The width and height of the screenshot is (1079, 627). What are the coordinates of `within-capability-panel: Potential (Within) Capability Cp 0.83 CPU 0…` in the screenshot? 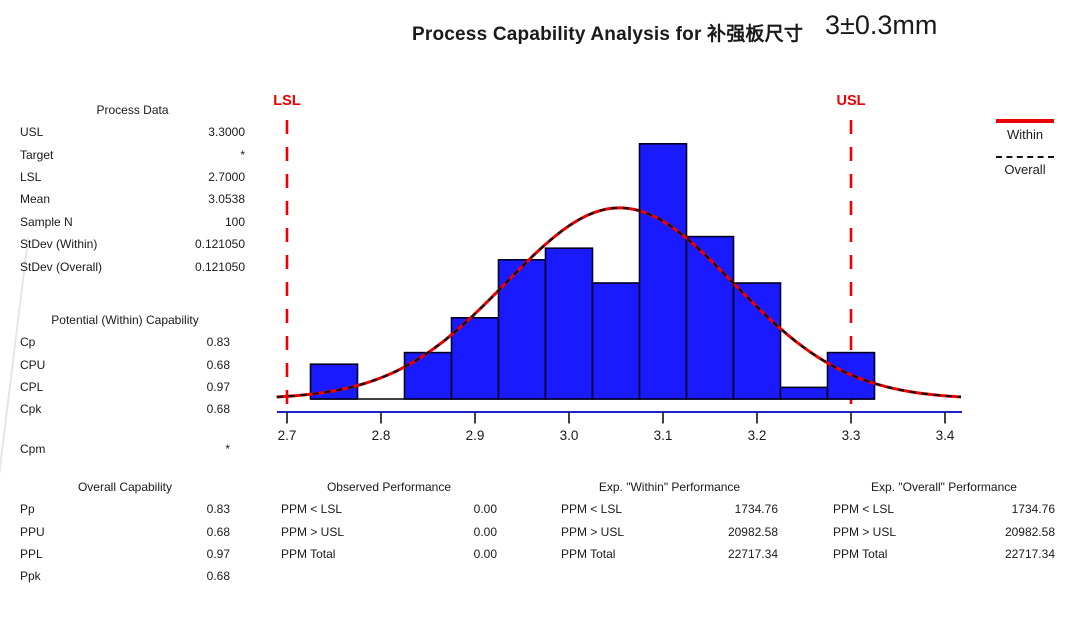 It's located at (125, 384).